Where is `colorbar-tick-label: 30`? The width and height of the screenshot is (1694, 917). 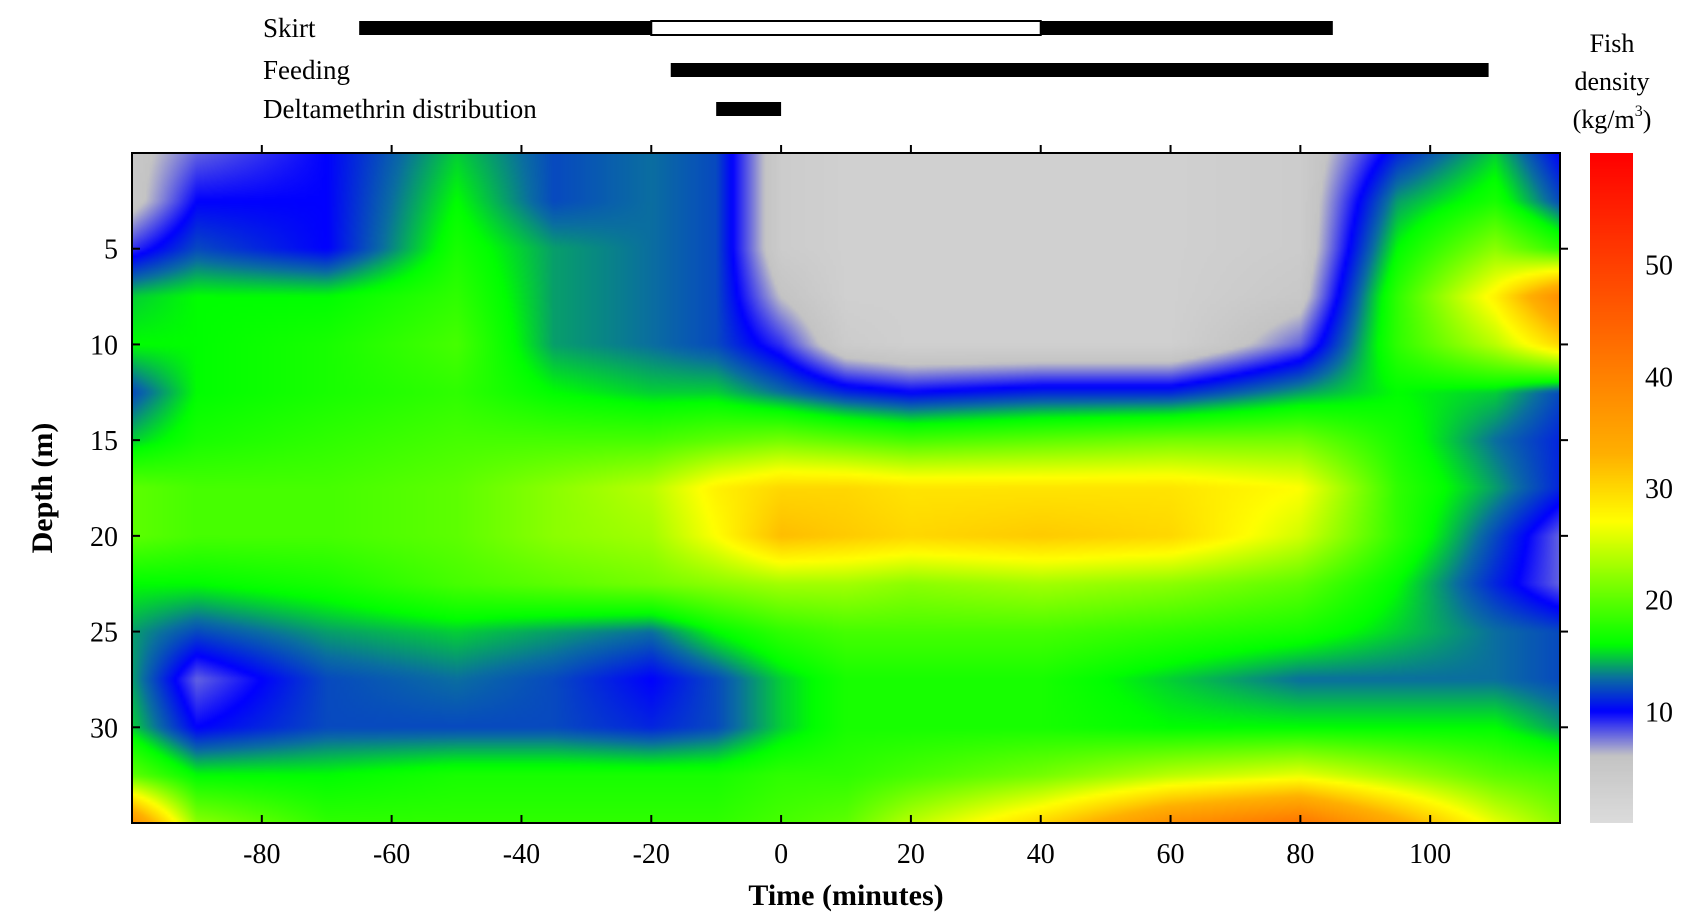
colorbar-tick-label: 30 is located at coordinates (1659, 489).